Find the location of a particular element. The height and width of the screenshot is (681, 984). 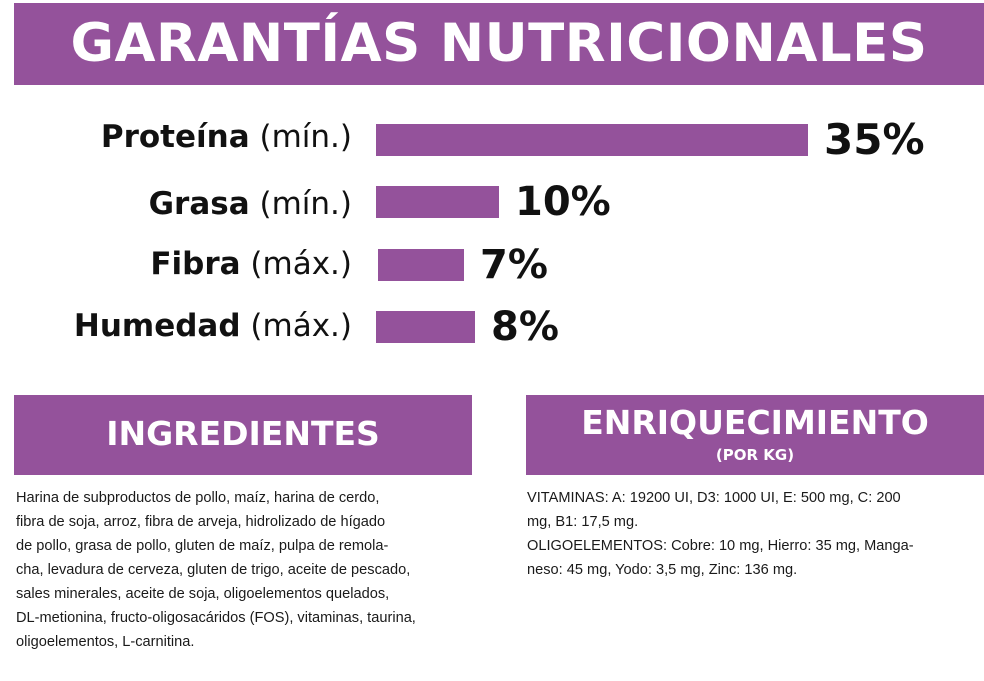

trace-elements-line-continued: neso: 45 mg, Yodo: 3,5 mg, Zinc: 136 mg. is located at coordinates (662, 570).